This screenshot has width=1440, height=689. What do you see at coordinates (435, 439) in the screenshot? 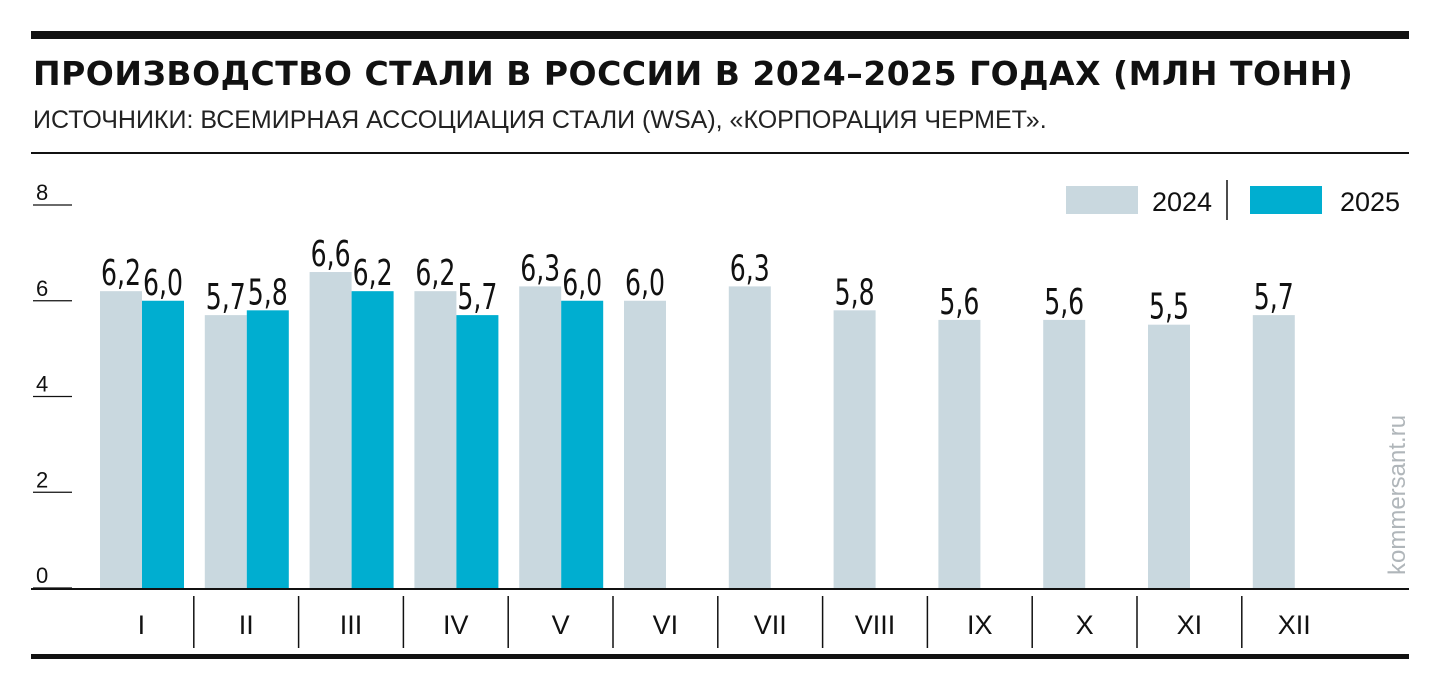
I see `bar-2024-IV` at bounding box center [435, 439].